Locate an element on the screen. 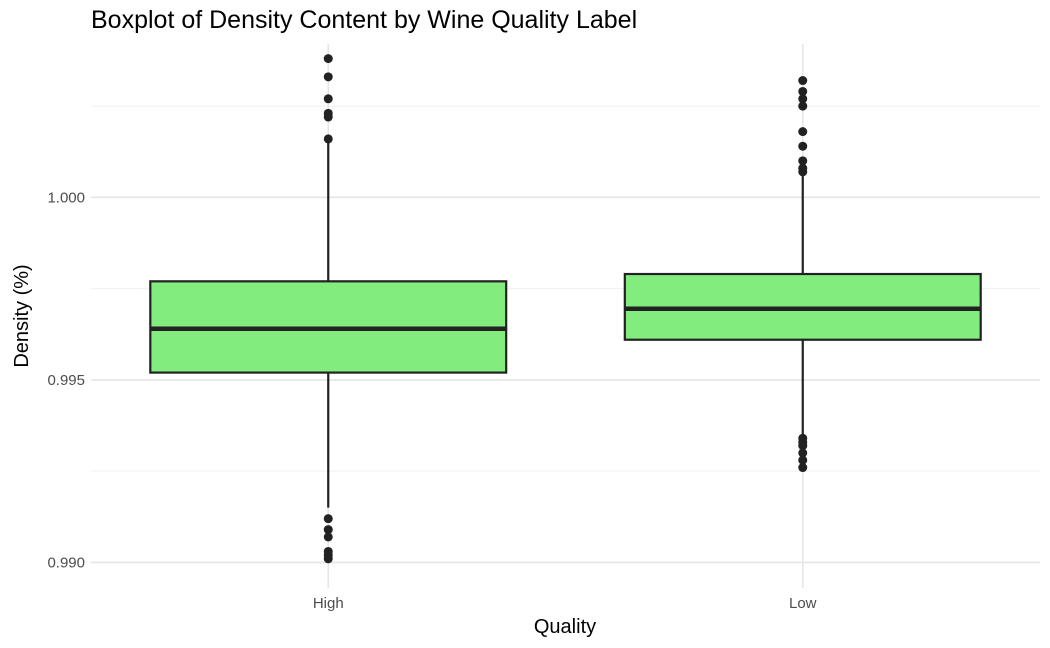 The width and height of the screenshot is (1050, 648). x-axis-title: Quality is located at coordinates (565, 627).